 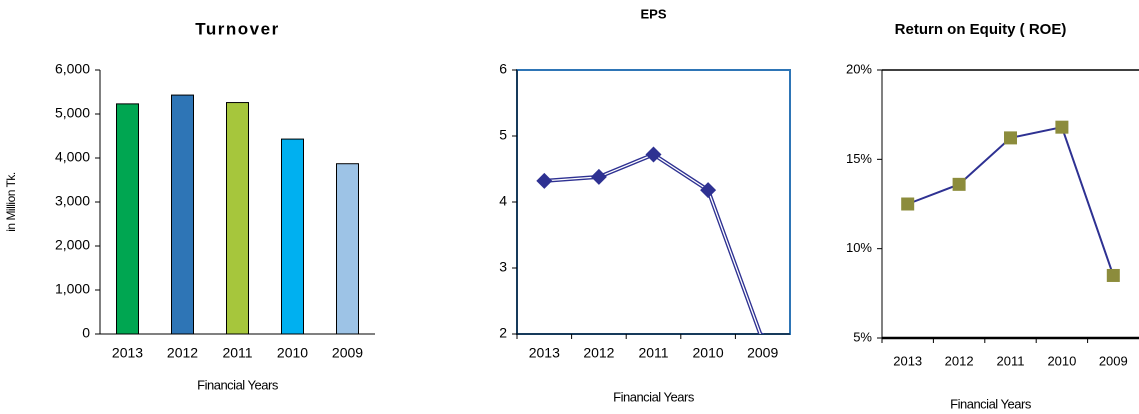 What do you see at coordinates (503, 333) in the screenshot?
I see `y-tick-label: 2` at bounding box center [503, 333].